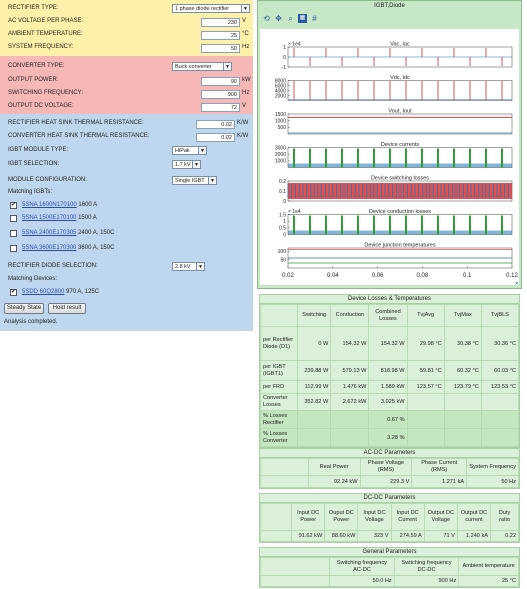 This screenshot has height=589, width=527. I want to click on table-row: 50.0 Hz 900 Hz 25 °C, so click(389, 581).